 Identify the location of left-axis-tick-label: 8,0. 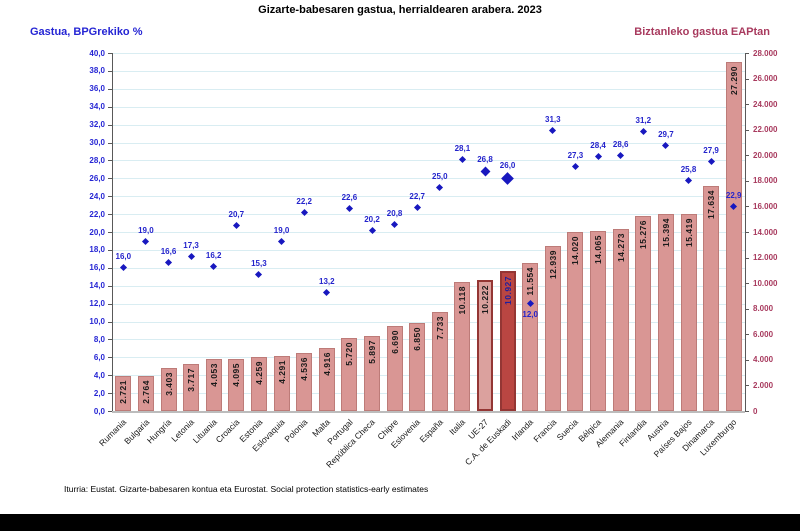
(99, 339).